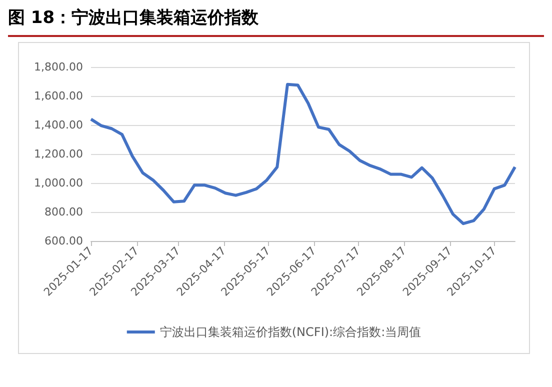 The width and height of the screenshot is (552, 387). What do you see at coordinates (58, 96) in the screenshot?
I see `y-tick-label: 1,600.00` at bounding box center [58, 96].